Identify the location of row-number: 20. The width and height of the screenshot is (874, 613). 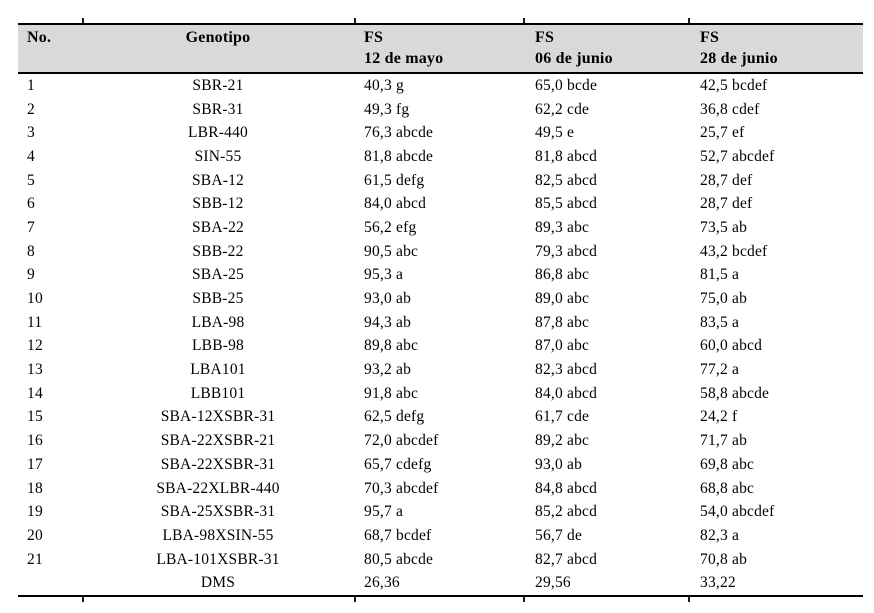
(35, 535).